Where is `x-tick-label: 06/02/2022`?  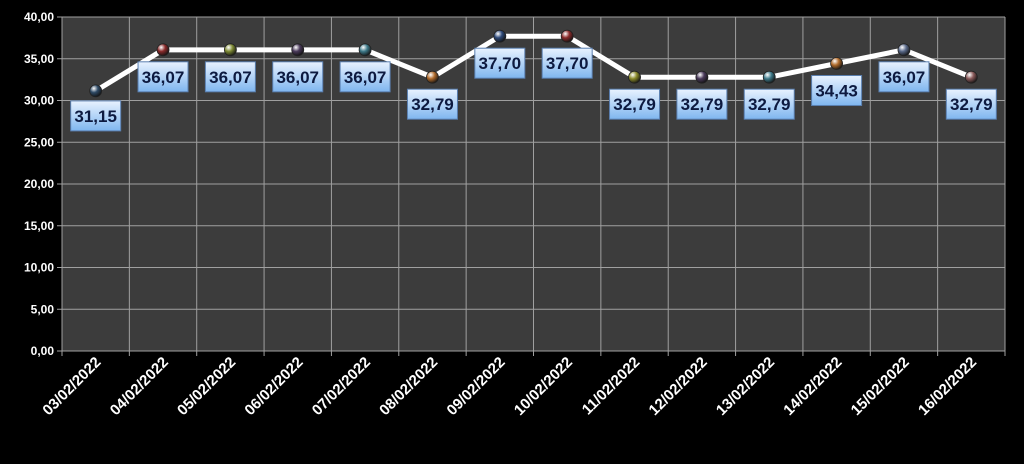 x-tick-label: 06/02/2022 is located at coordinates (273, 386).